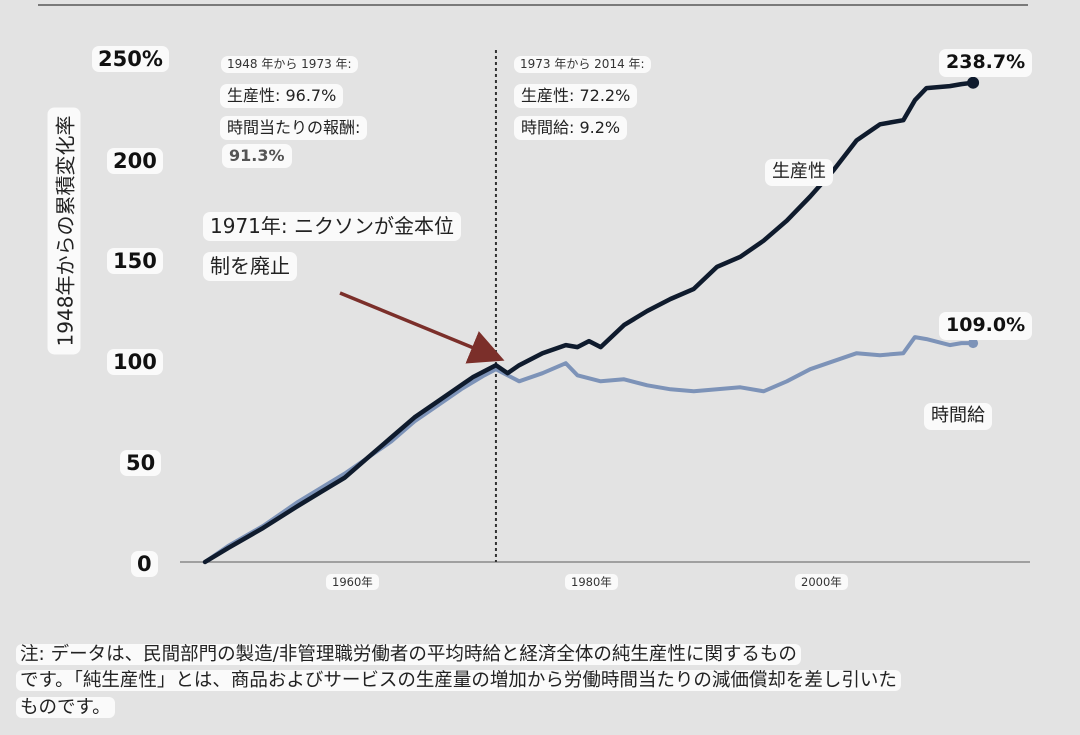 Image resolution: width=1080 pixels, height=735 pixels. What do you see at coordinates (973, 82) in the screenshot?
I see `productivity-end-point` at bounding box center [973, 82].